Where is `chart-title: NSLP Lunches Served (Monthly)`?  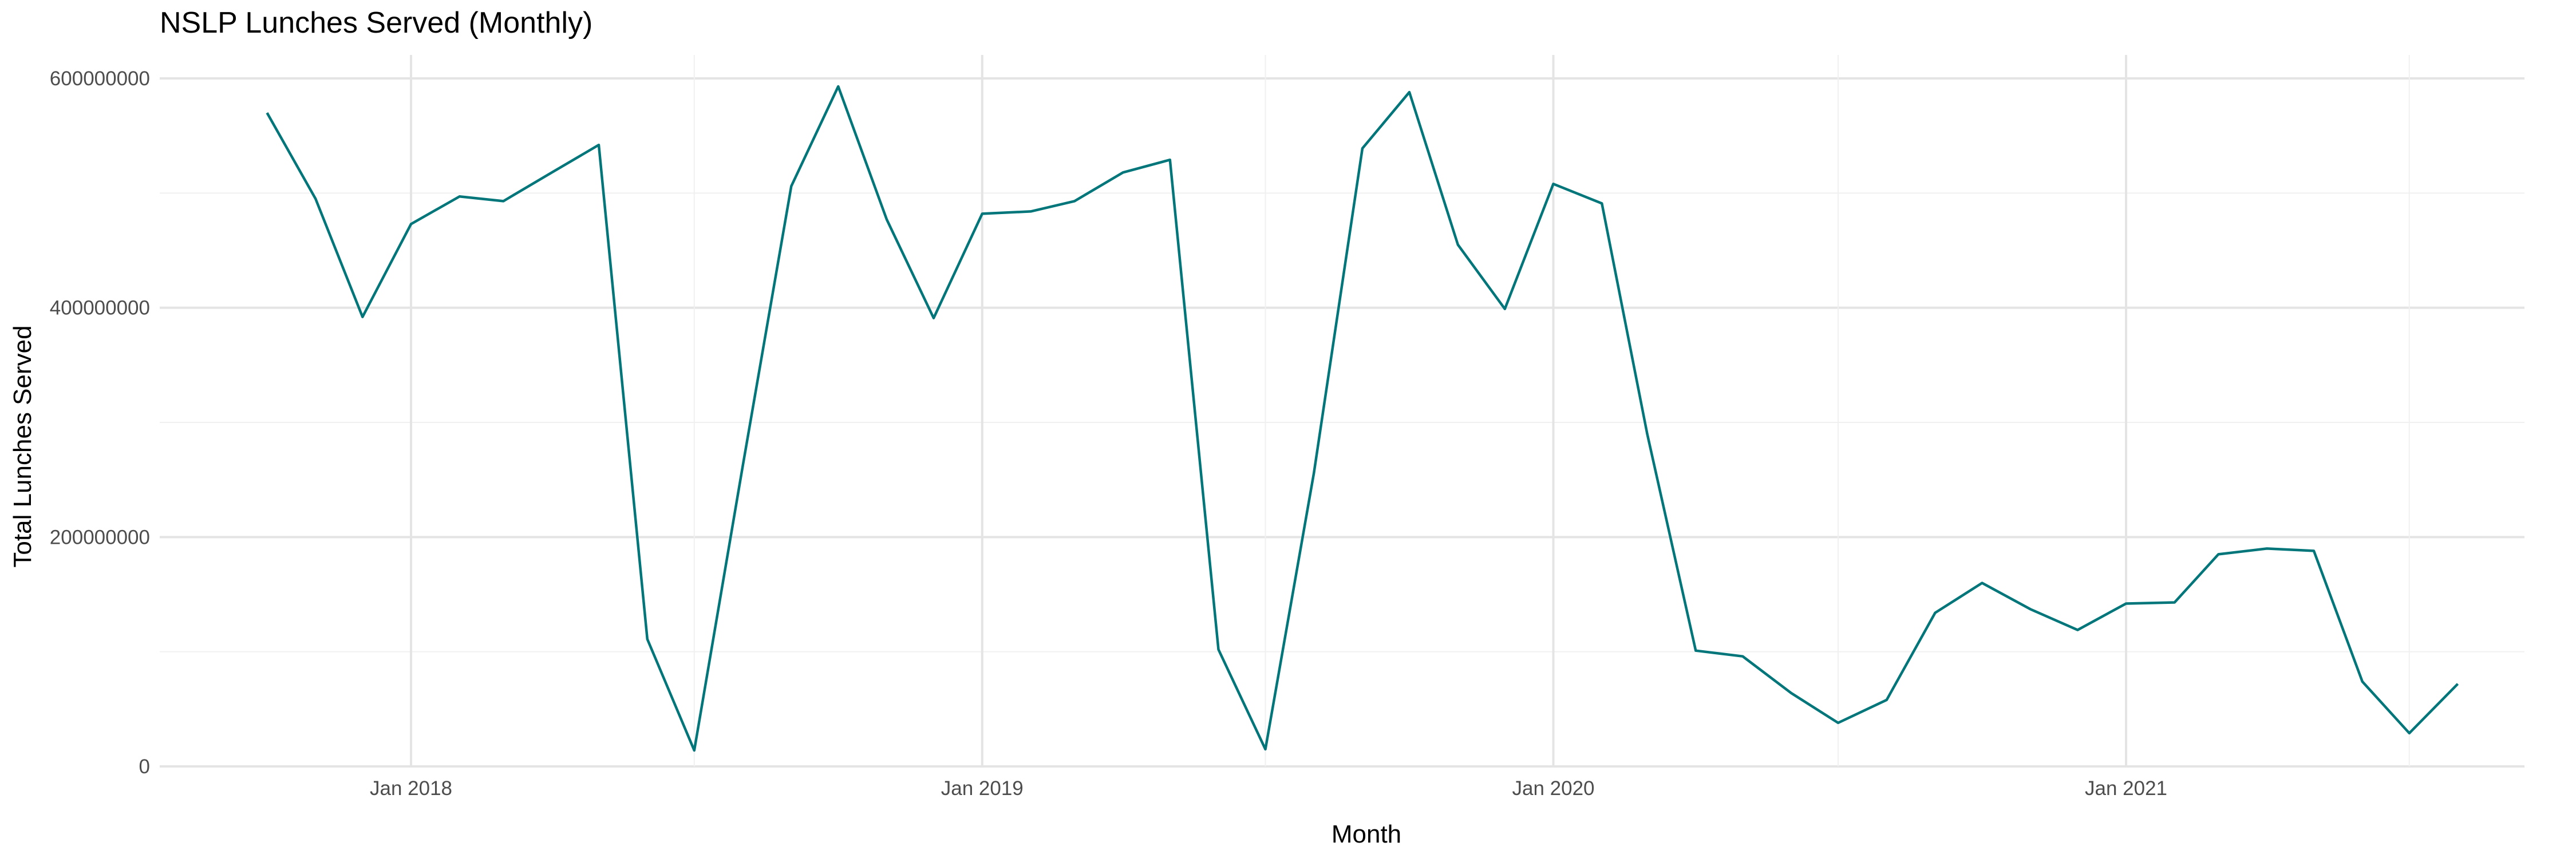 chart-title: NSLP Lunches Served (Monthly) is located at coordinates (376, 22).